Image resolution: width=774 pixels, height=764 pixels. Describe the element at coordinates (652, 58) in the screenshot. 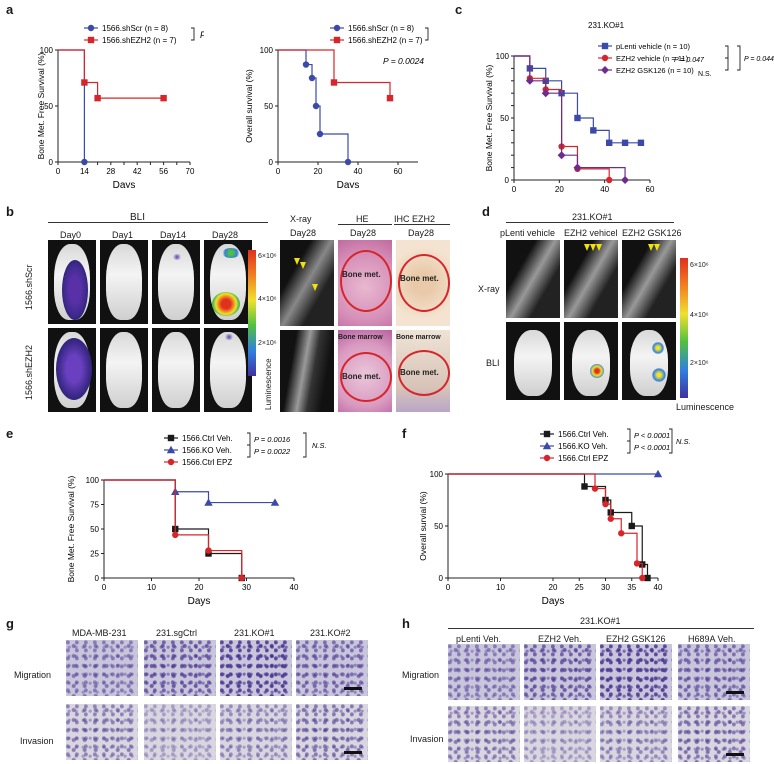

I see `legend-label-1: EZH2 vehicle (n = 11)` at that location.